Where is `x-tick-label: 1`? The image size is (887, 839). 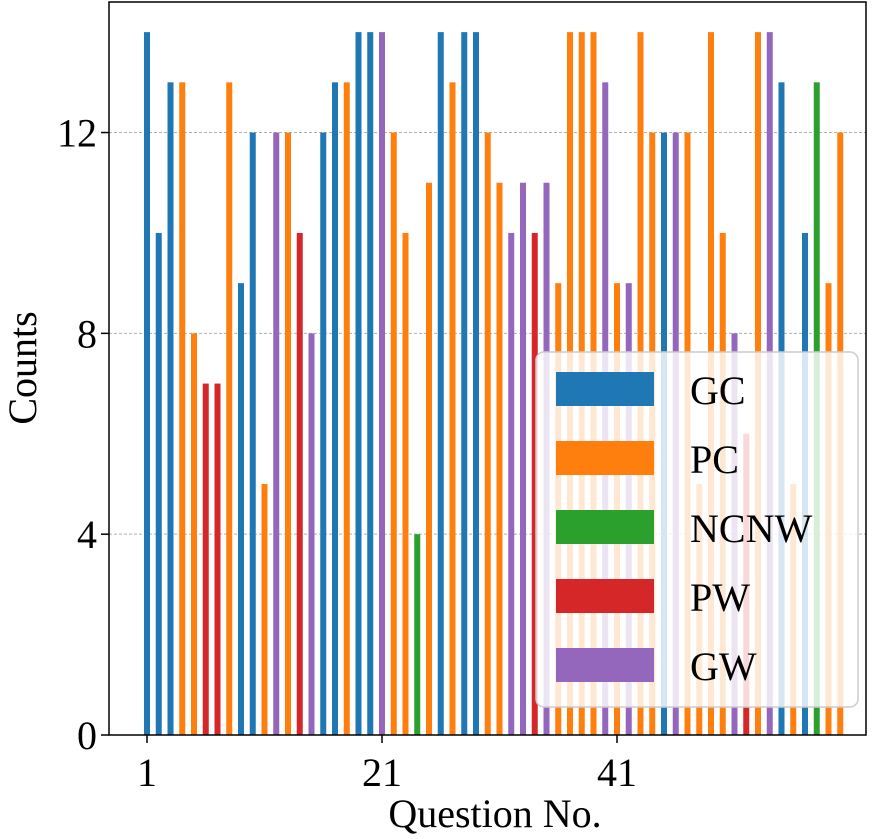
x-tick-label: 1 is located at coordinates (147, 772).